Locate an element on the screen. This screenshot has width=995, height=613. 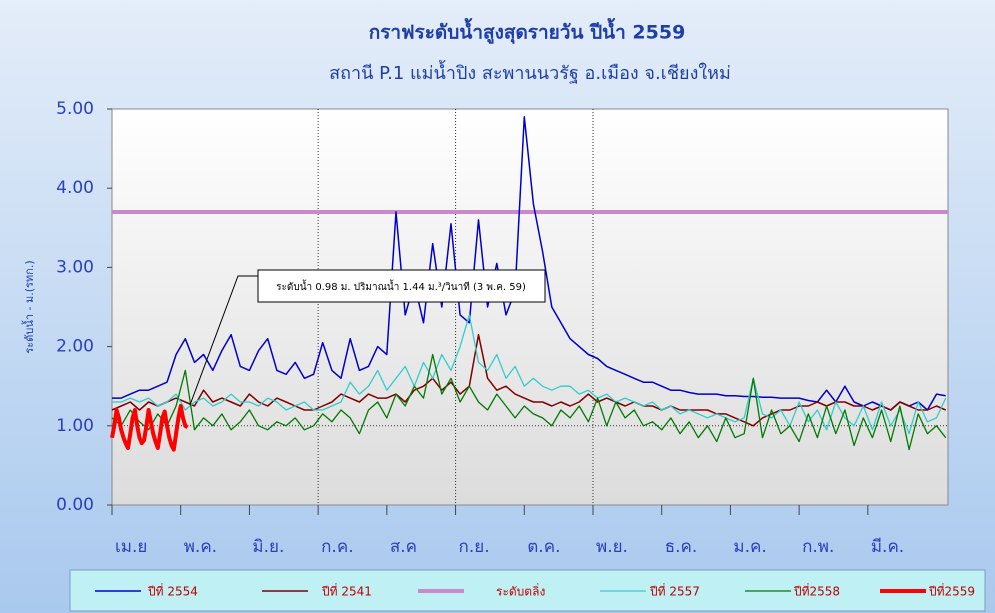
legend-label: ปีที่ 2554 is located at coordinates (172, 591).